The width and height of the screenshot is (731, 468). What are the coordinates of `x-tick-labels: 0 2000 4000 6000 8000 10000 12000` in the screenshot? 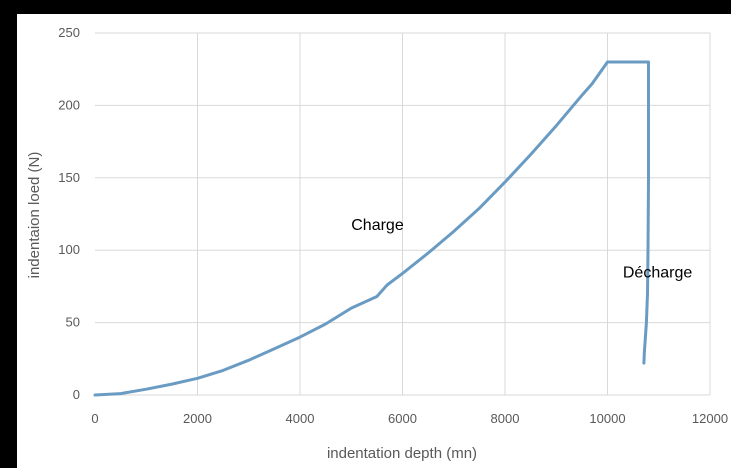 It's located at (409, 418).